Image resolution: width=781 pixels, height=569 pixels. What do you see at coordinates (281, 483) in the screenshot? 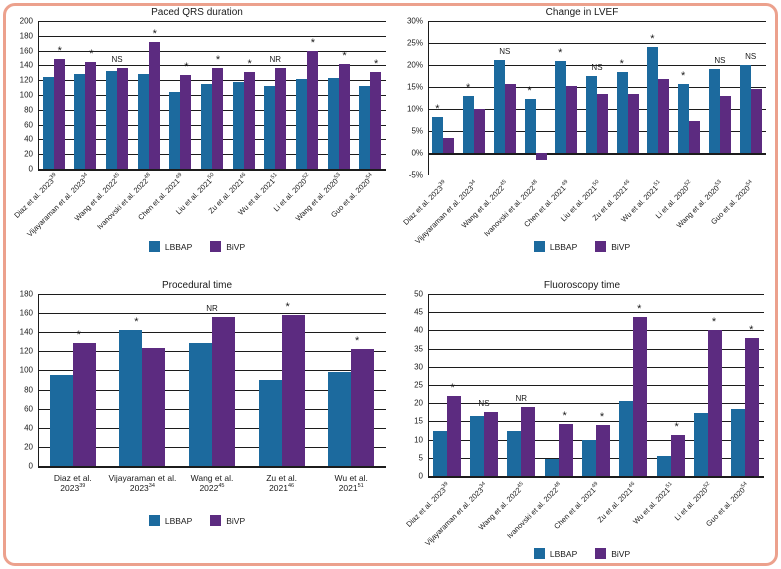
I see `category-label: Zu et al. 202146` at bounding box center [281, 483].